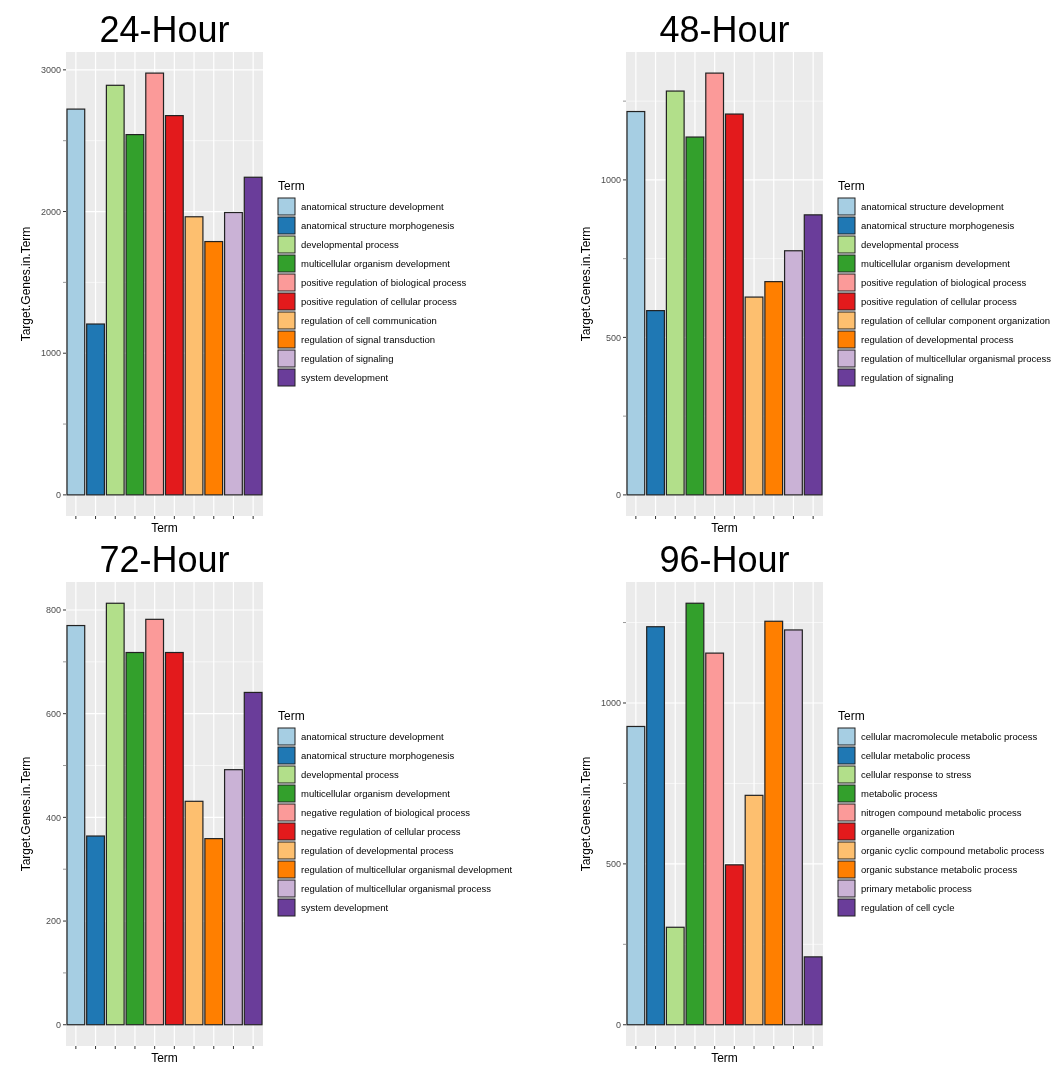 This screenshot has height=1074, width=1063. What do you see at coordinates (908, 908) in the screenshot?
I see `legend-label: regulation of cell cycle` at bounding box center [908, 908].